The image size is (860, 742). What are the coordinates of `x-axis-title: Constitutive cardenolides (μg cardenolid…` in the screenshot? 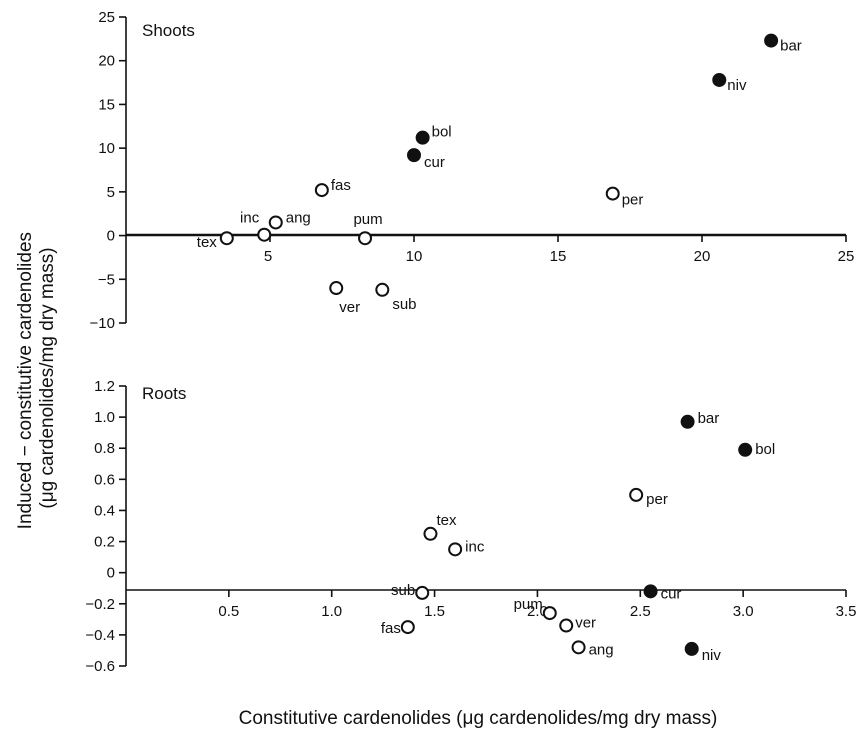 It's located at (478, 718).